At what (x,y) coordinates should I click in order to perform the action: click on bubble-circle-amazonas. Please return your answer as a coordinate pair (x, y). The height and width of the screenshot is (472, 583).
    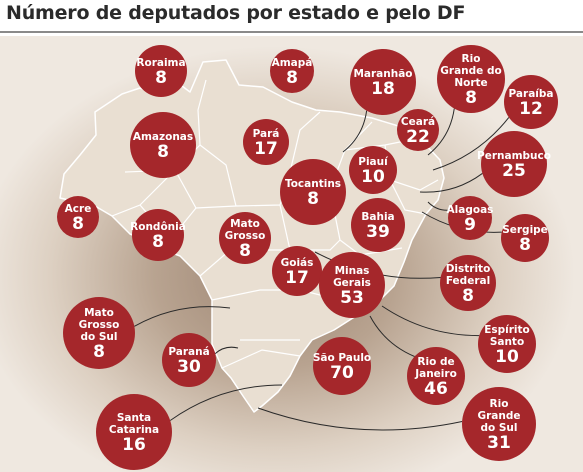
    Looking at the image, I should click on (163, 145).